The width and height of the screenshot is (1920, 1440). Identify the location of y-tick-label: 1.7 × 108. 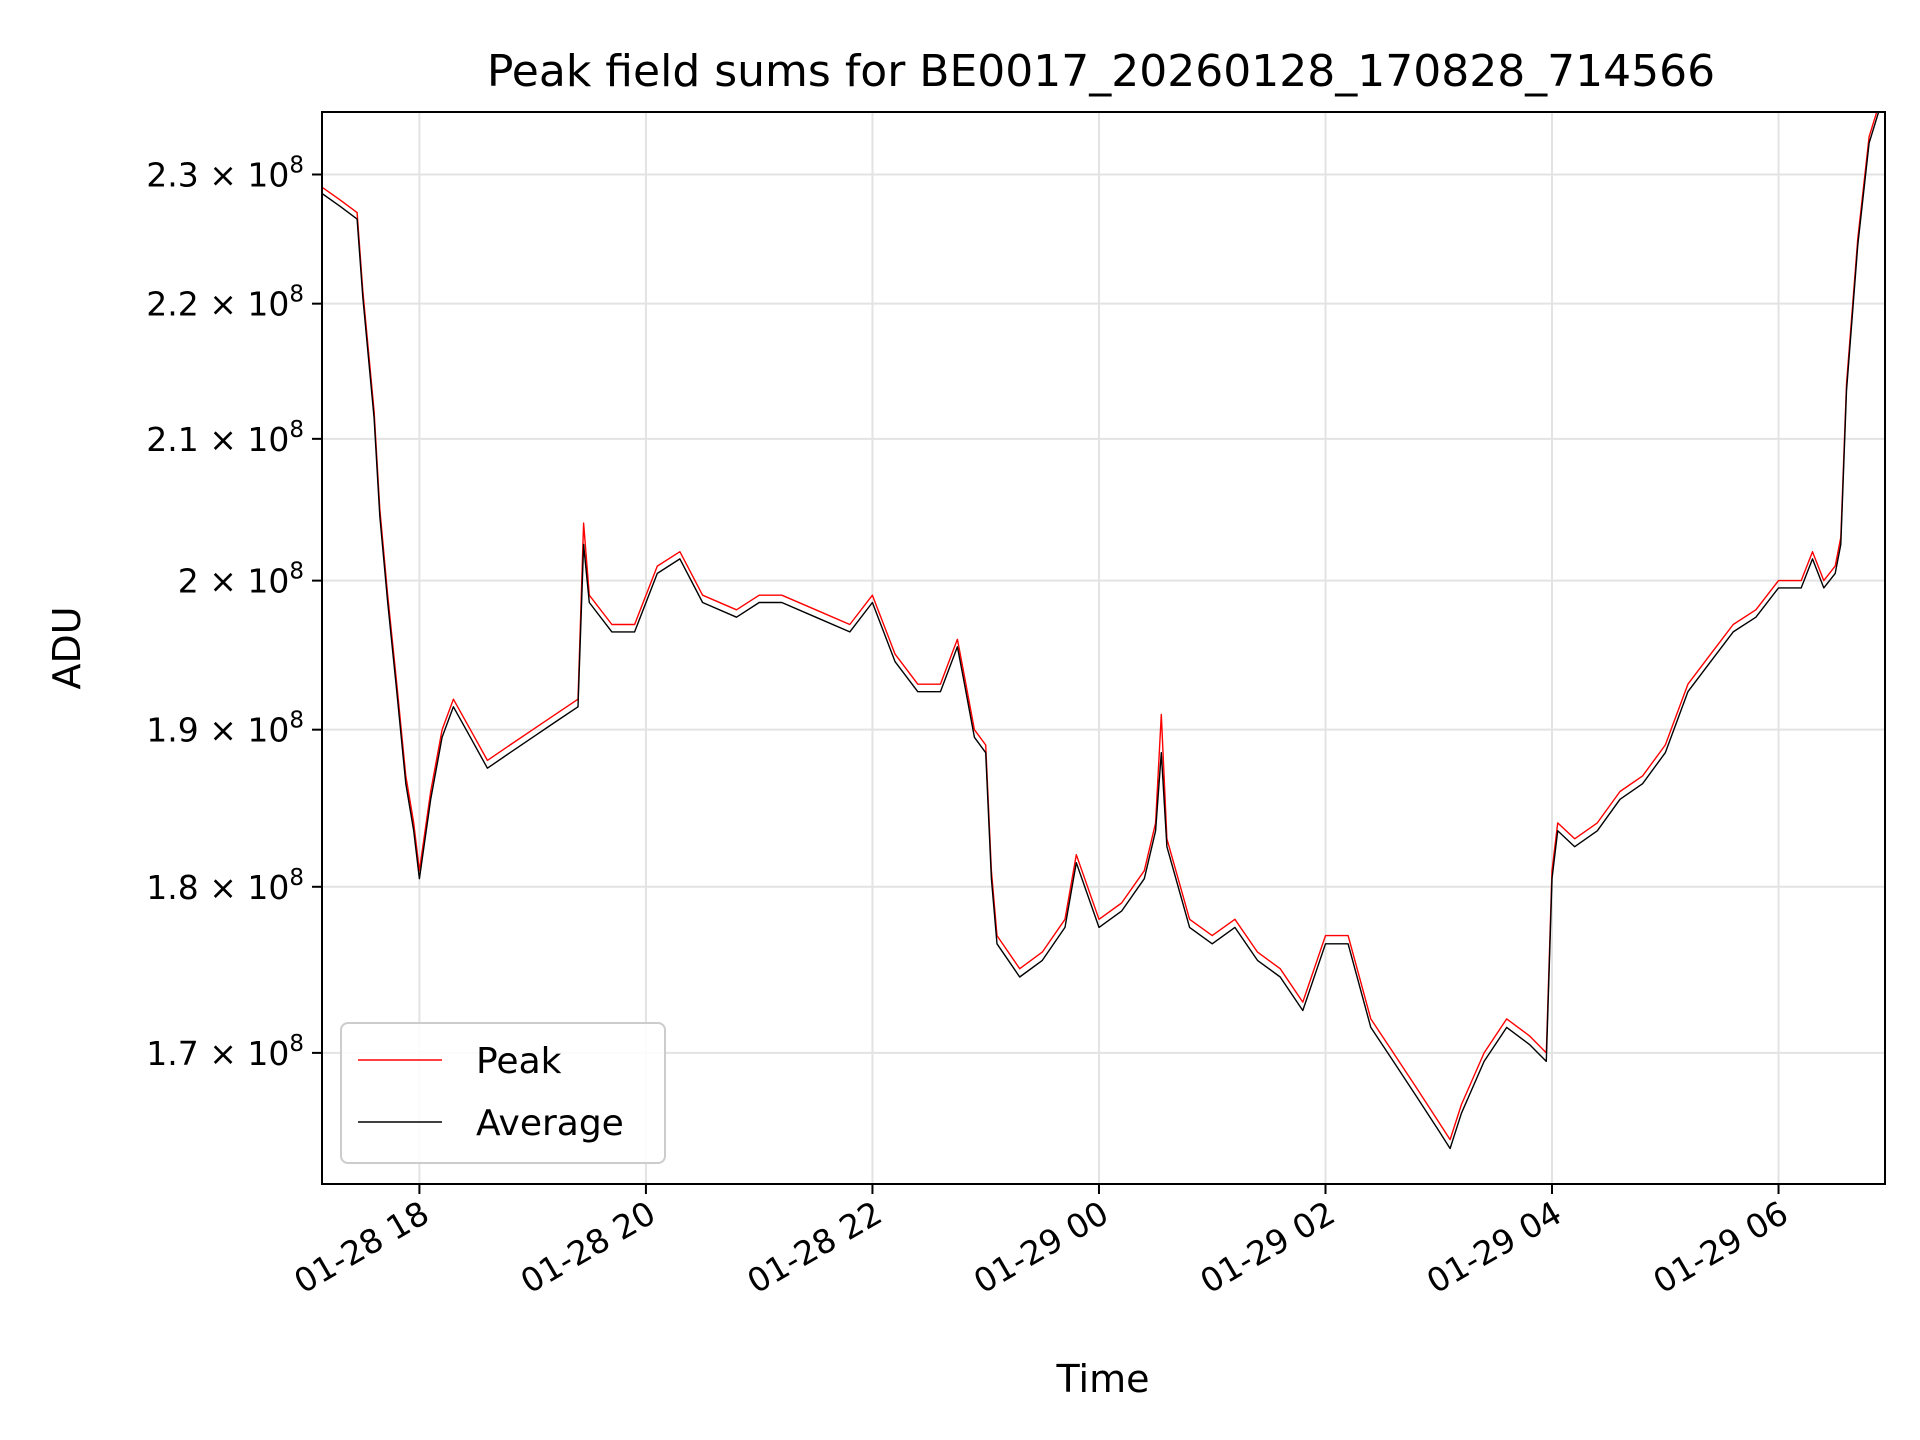
(225, 1052).